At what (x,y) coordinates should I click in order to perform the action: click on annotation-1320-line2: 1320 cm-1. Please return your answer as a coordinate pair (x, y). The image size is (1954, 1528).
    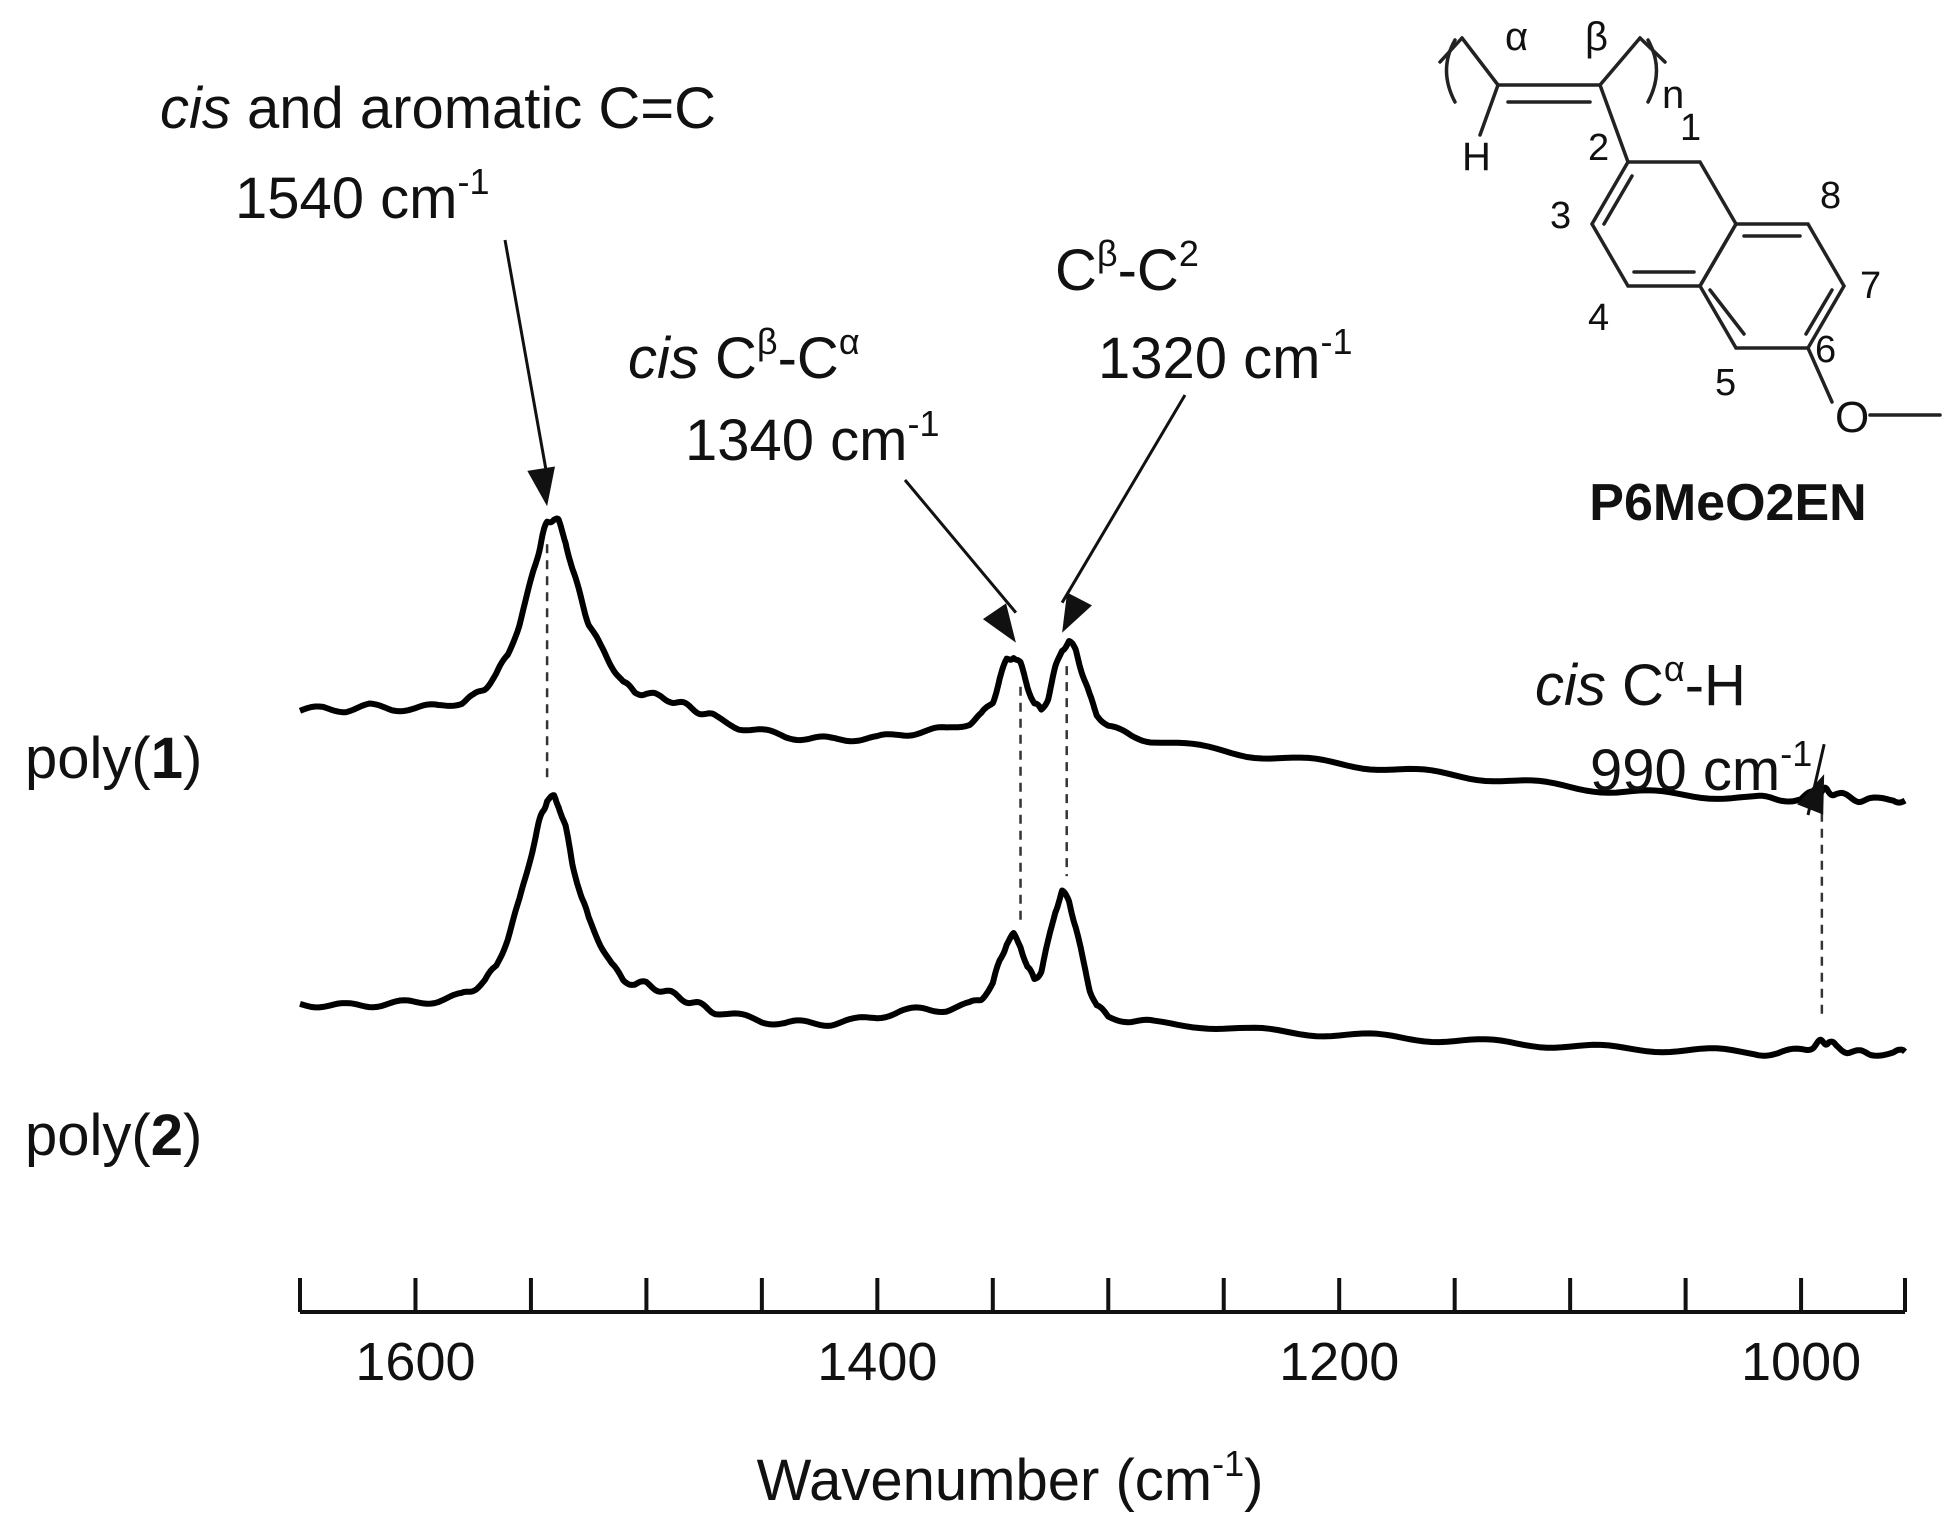
    Looking at the image, I should click on (1225, 356).